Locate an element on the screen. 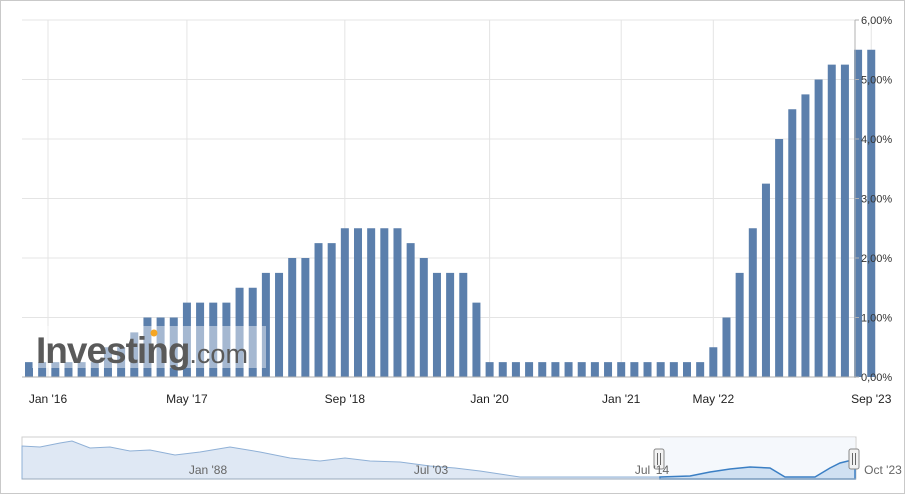  logo-text: Investing is located at coordinates (112, 350).